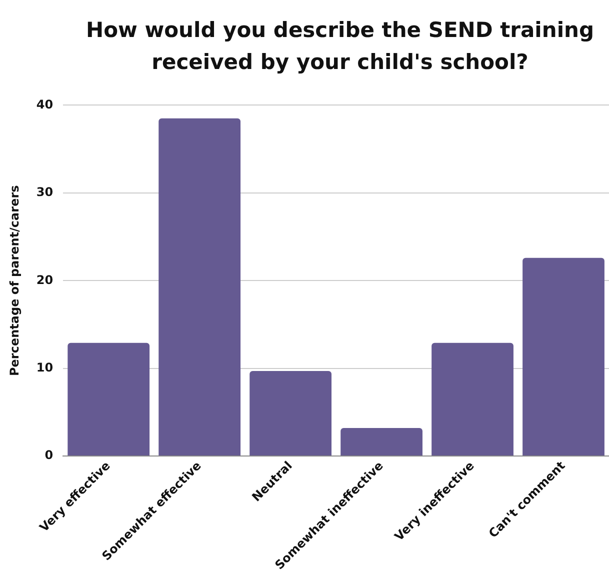 This screenshot has width=609, height=576. I want to click on chart-title: How would you describe the SEND training received by your child's school?, so click(340, 46).